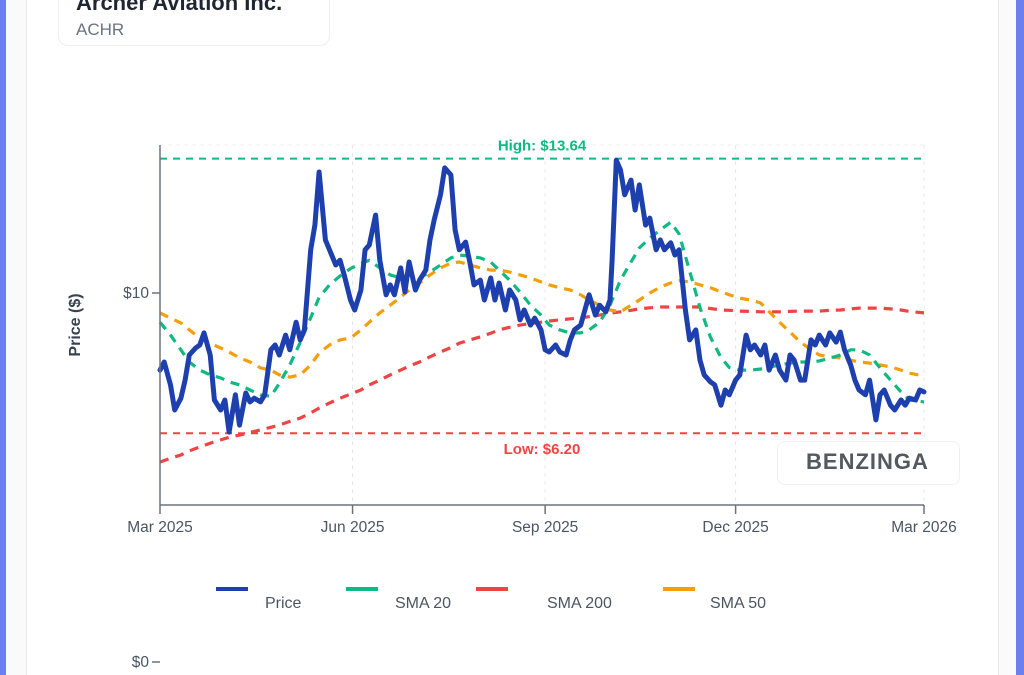  I want to click on watermark-box, so click(868, 463).